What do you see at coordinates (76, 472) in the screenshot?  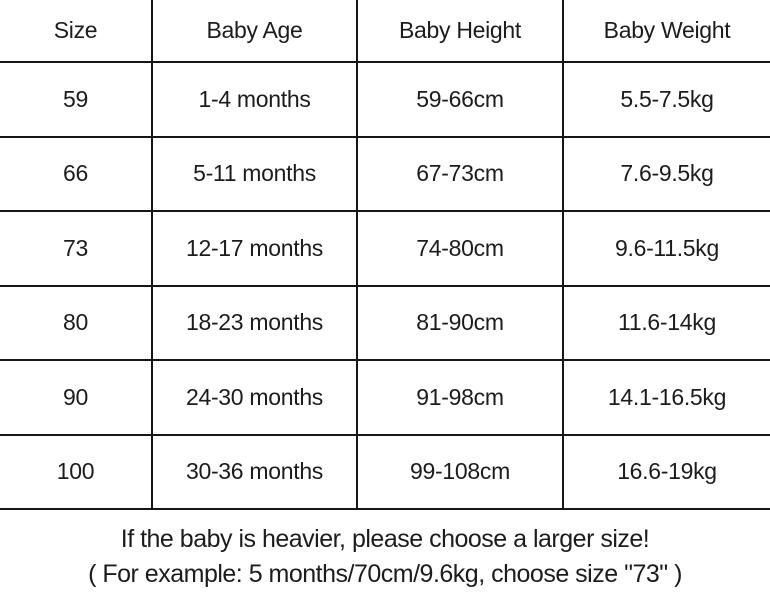 I see `cell-size: 100` at bounding box center [76, 472].